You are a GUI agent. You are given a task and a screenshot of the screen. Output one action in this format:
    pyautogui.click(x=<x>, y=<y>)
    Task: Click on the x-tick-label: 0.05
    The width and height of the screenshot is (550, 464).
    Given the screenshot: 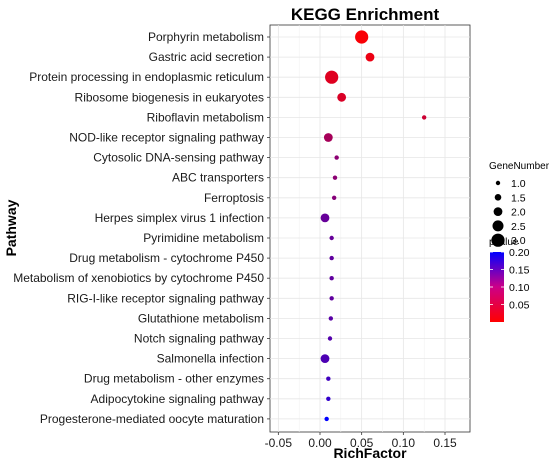 What is the action you would take?
    pyautogui.click(x=362, y=443)
    